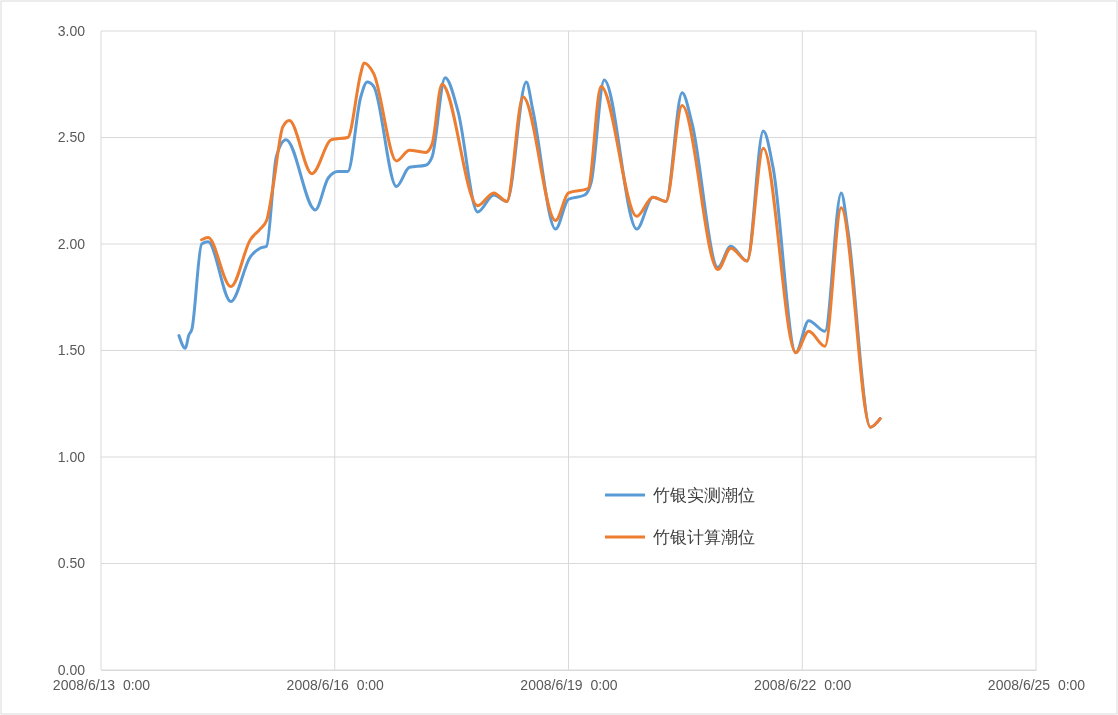 The width and height of the screenshot is (1118, 715). What do you see at coordinates (704, 495) in the screenshot?
I see `legend-label: 竹银实测潮位` at bounding box center [704, 495].